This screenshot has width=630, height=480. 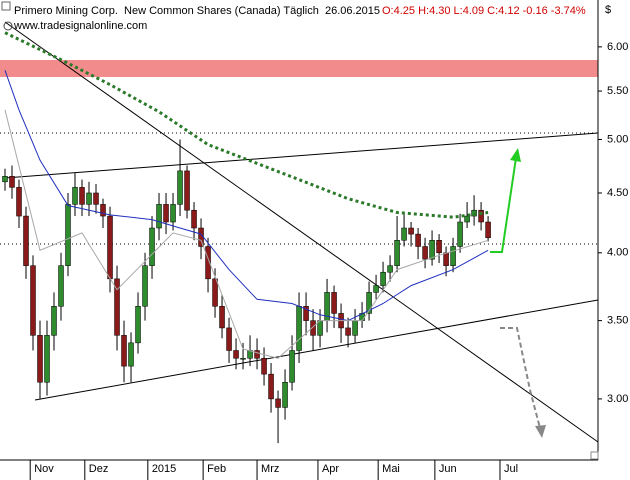 What do you see at coordinates (330, 469) in the screenshot?
I see `x-tick-label: Apr` at bounding box center [330, 469].